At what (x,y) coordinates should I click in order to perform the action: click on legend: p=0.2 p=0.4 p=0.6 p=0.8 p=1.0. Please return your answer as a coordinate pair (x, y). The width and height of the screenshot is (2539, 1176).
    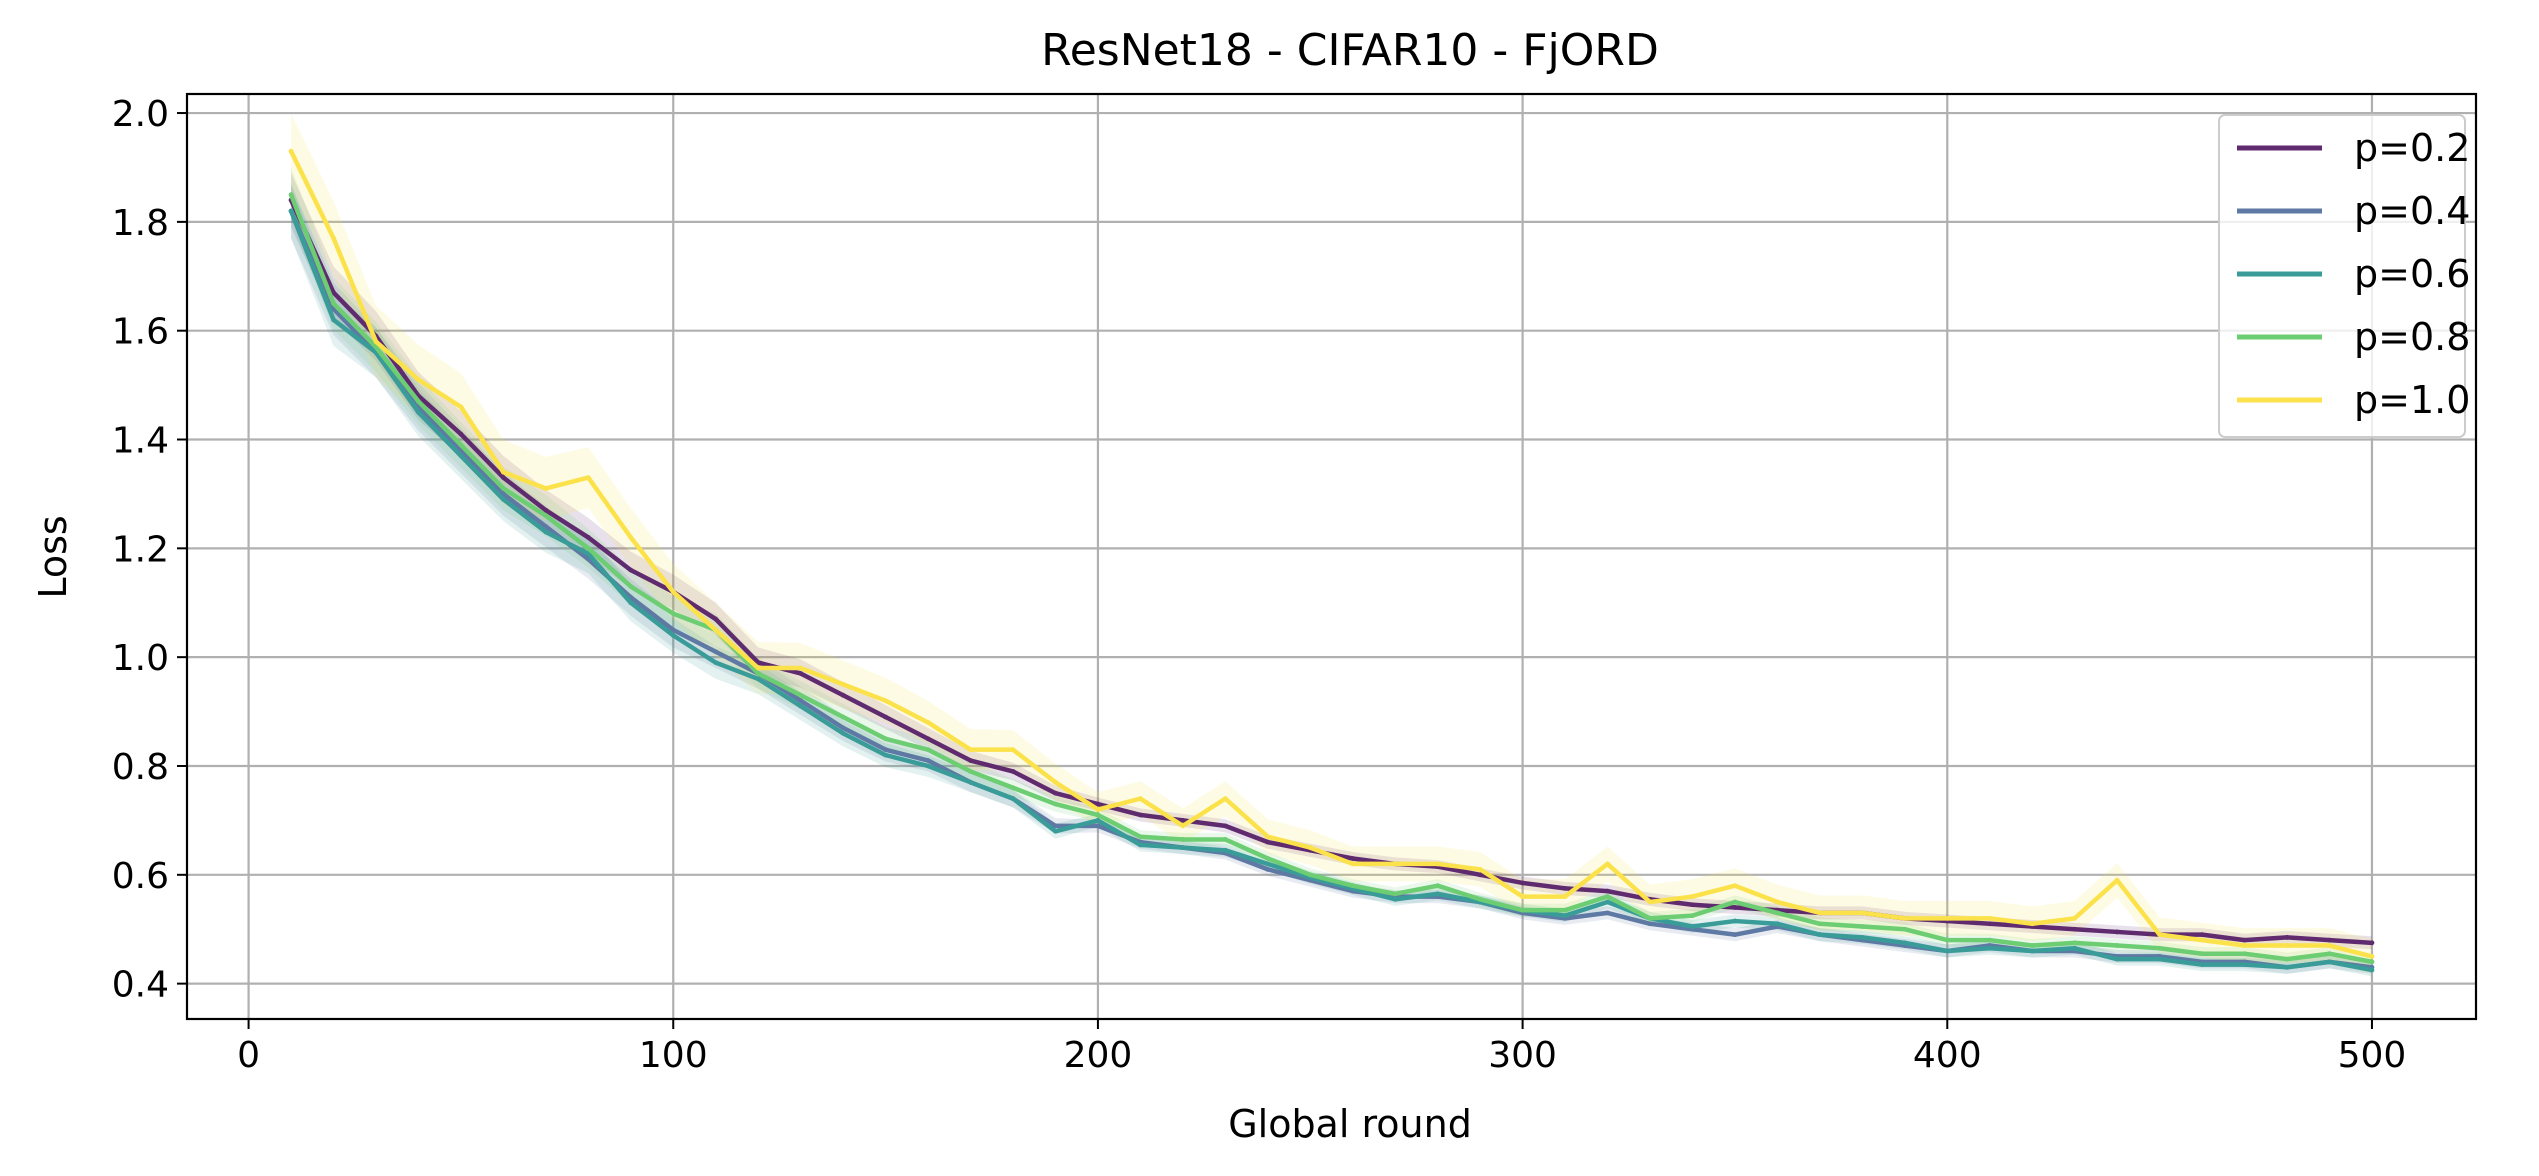
    Looking at the image, I should click on (2344, 276).